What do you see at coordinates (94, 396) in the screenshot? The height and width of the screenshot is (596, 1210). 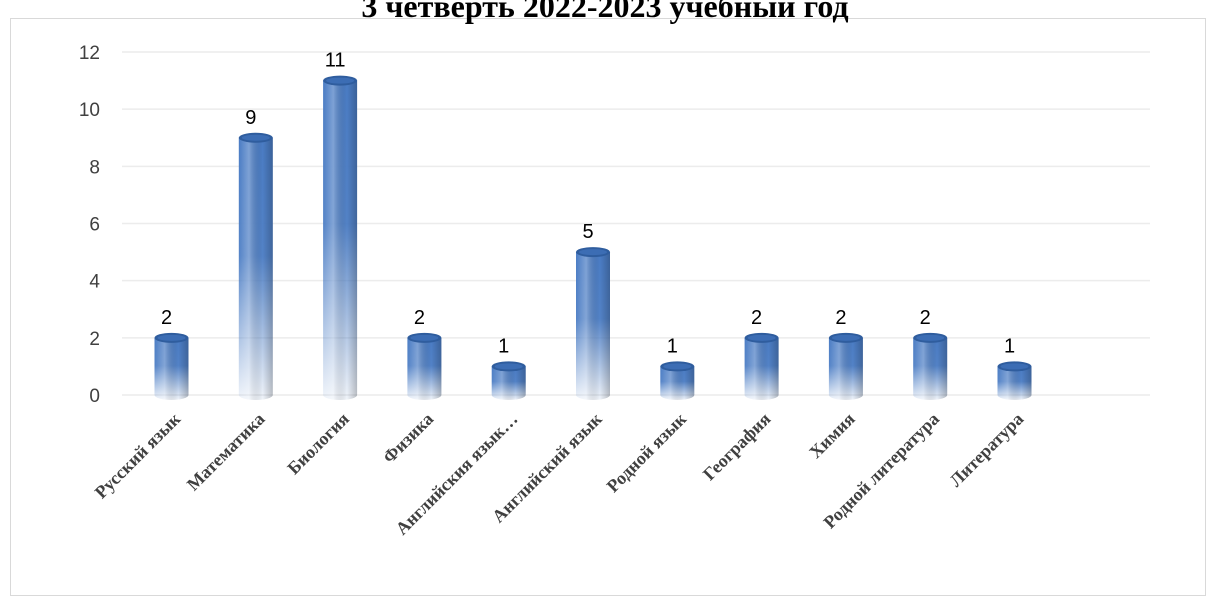 I see `y-tick-label: 0` at bounding box center [94, 396].